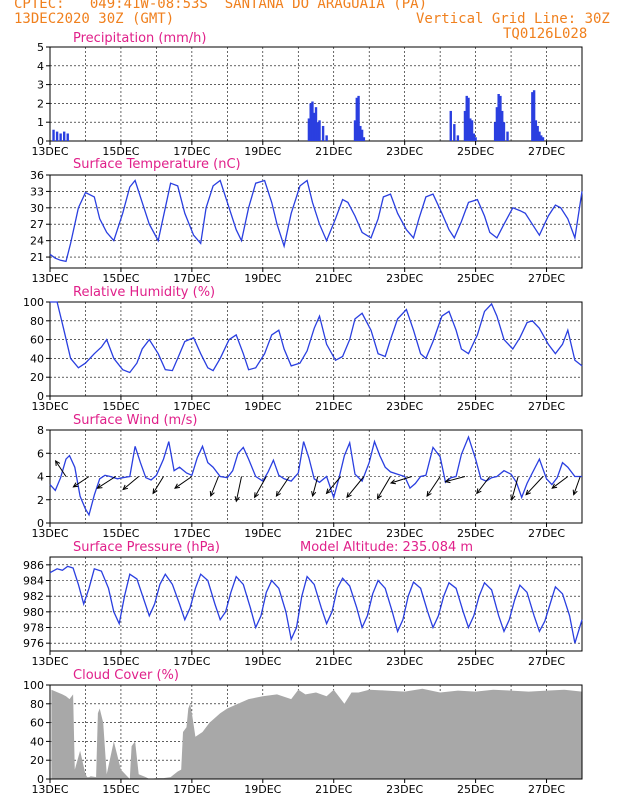 The height and width of the screenshot is (800, 618). I want to click on cloud-title: Cloud Cover (%), so click(126, 675).